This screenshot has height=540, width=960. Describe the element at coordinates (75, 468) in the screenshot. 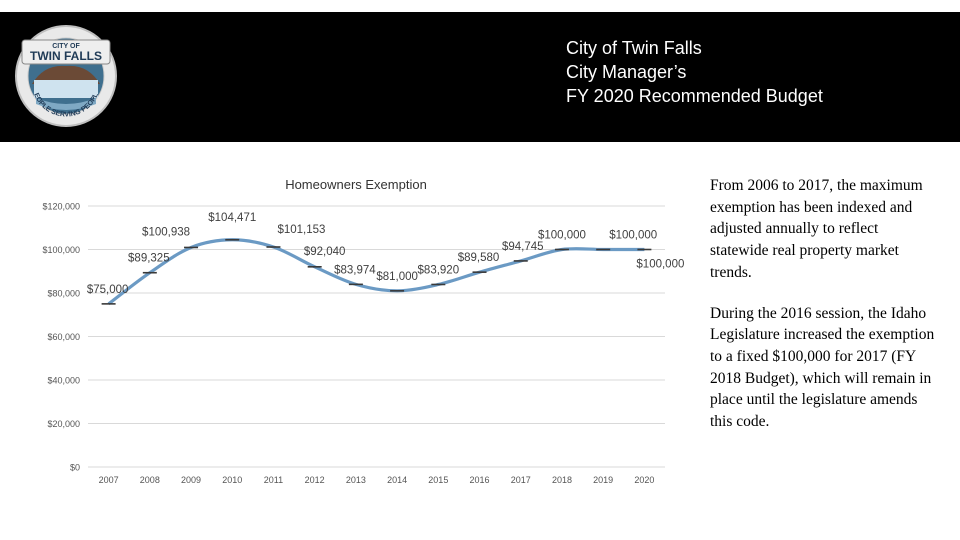

I see `y-tick-label: $0` at that location.